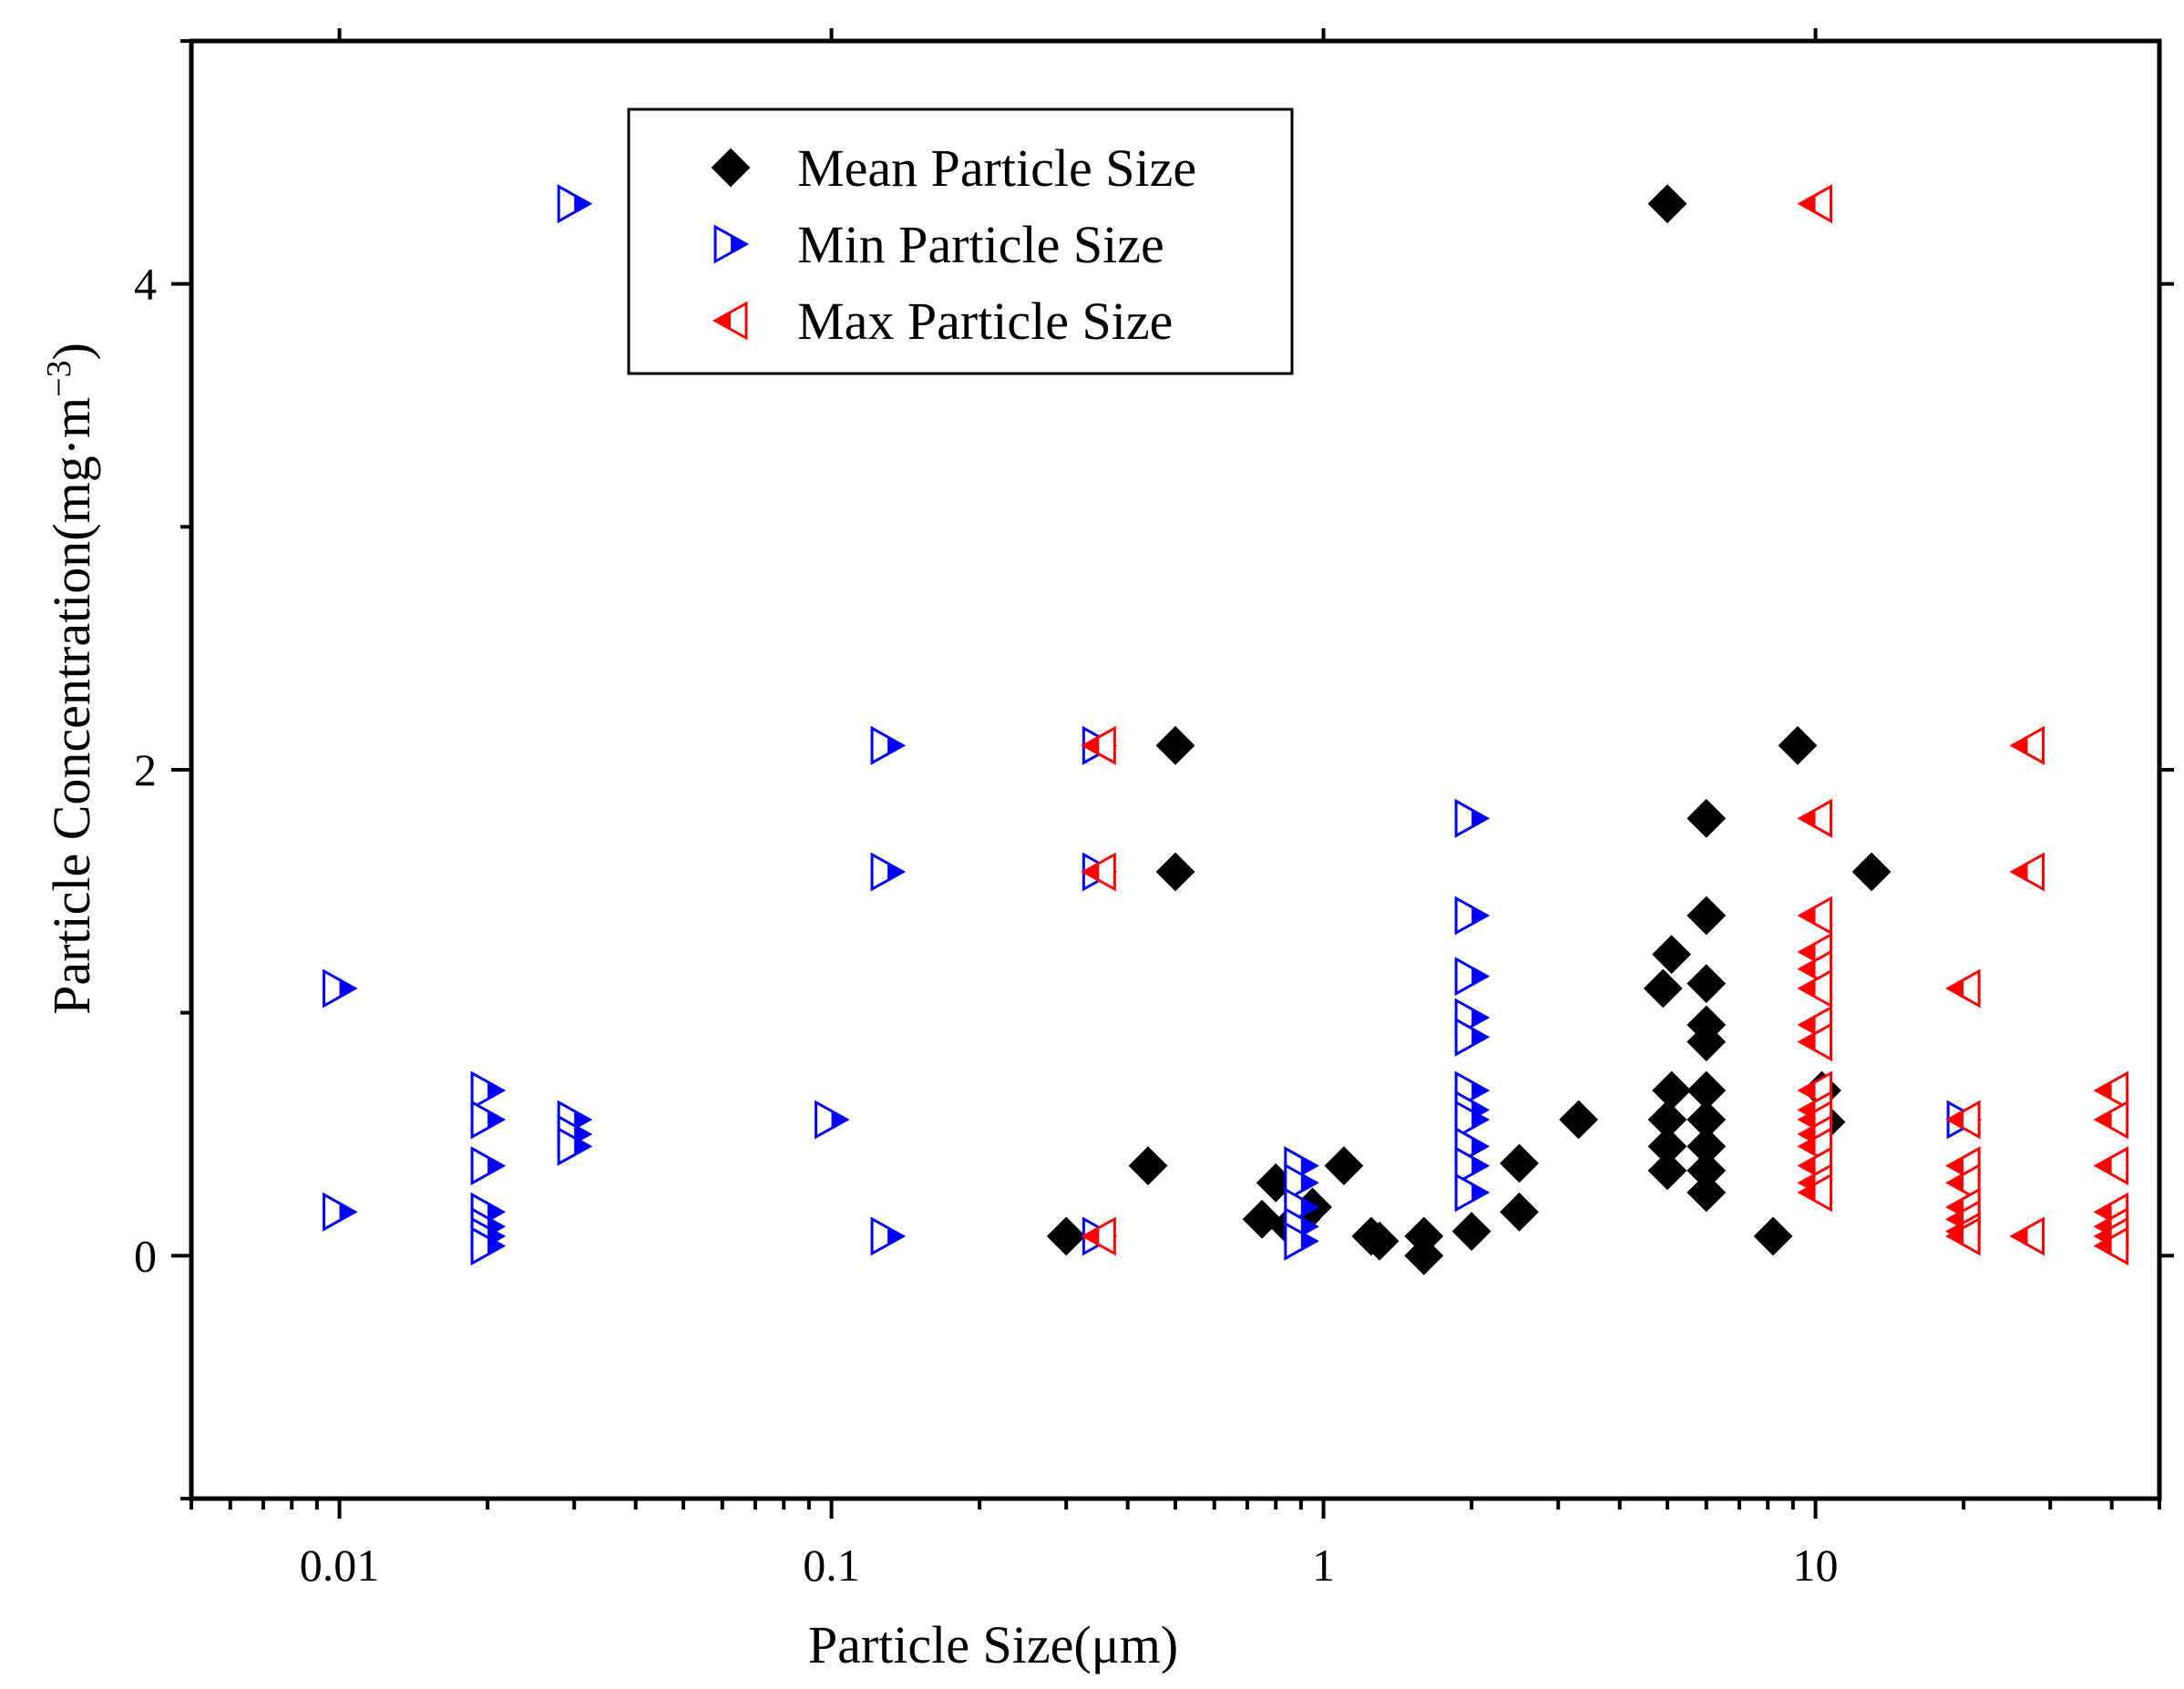 The height and width of the screenshot is (1689, 2184). What do you see at coordinates (340, 1566) in the screenshot?
I see `x-tick-label: 0.01` at bounding box center [340, 1566].